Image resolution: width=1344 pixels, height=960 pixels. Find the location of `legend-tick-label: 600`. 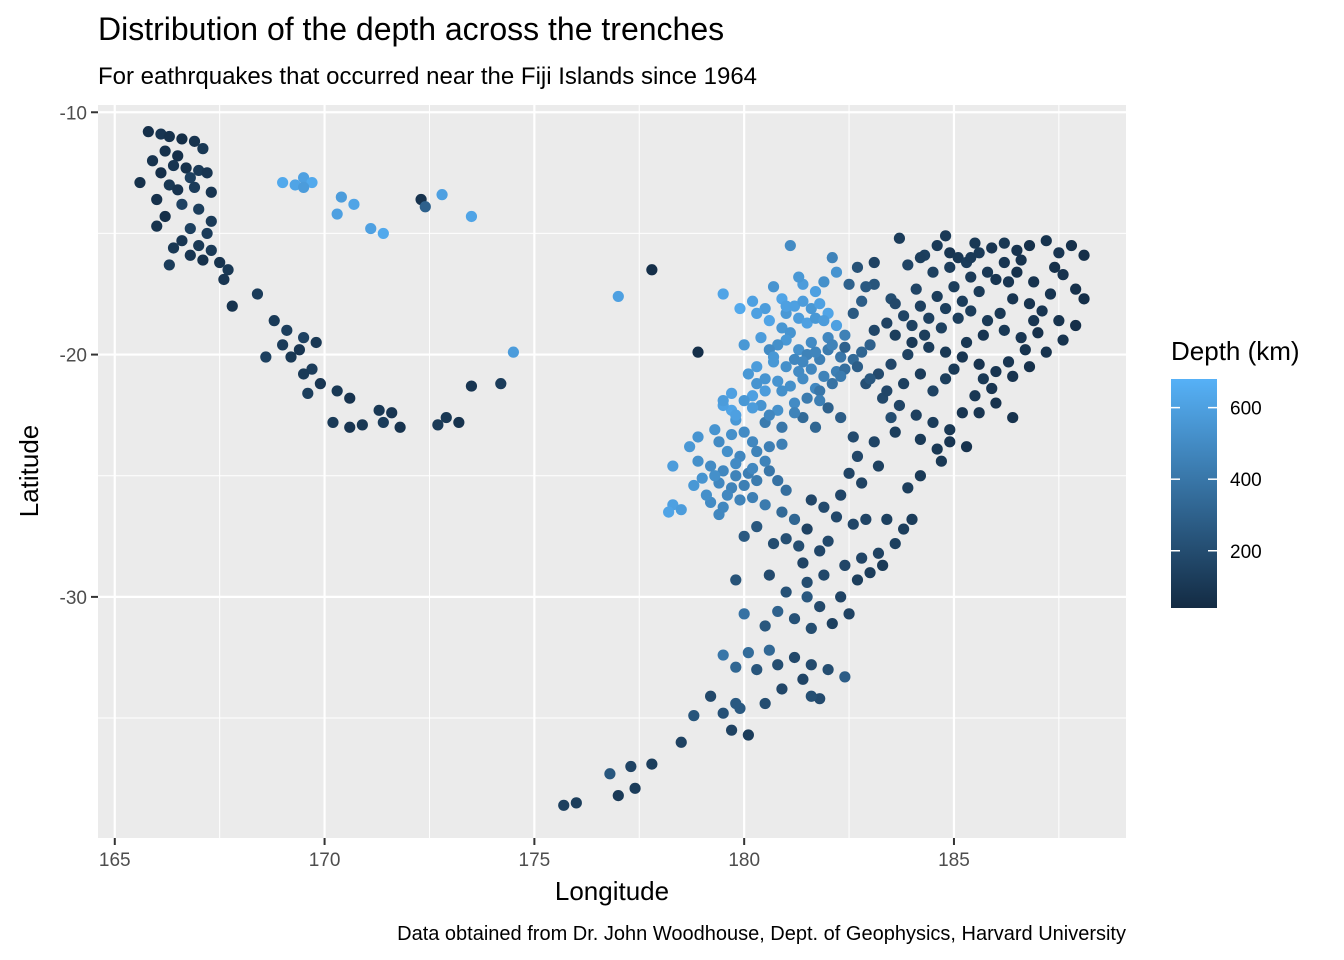

legend-tick-label: 600 is located at coordinates (1246, 409).